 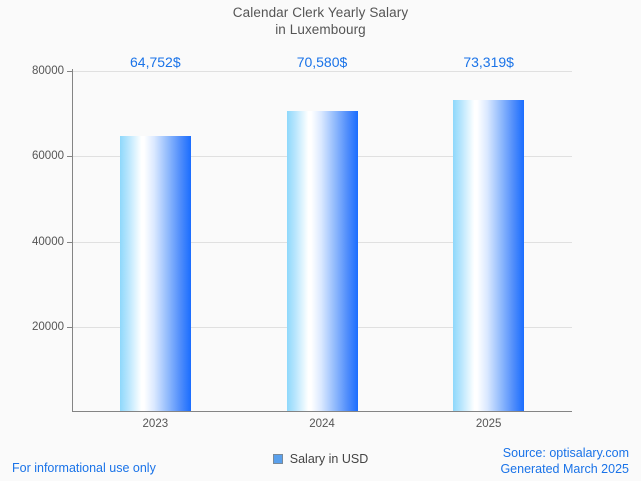 What do you see at coordinates (322, 424) in the screenshot?
I see `x-axis-tick-label: 2024` at bounding box center [322, 424].